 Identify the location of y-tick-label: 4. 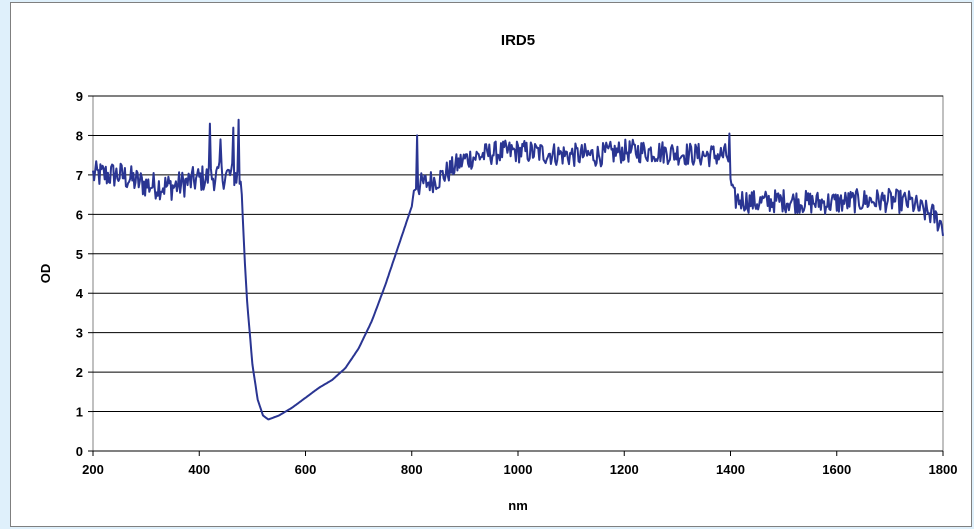
(80, 293).